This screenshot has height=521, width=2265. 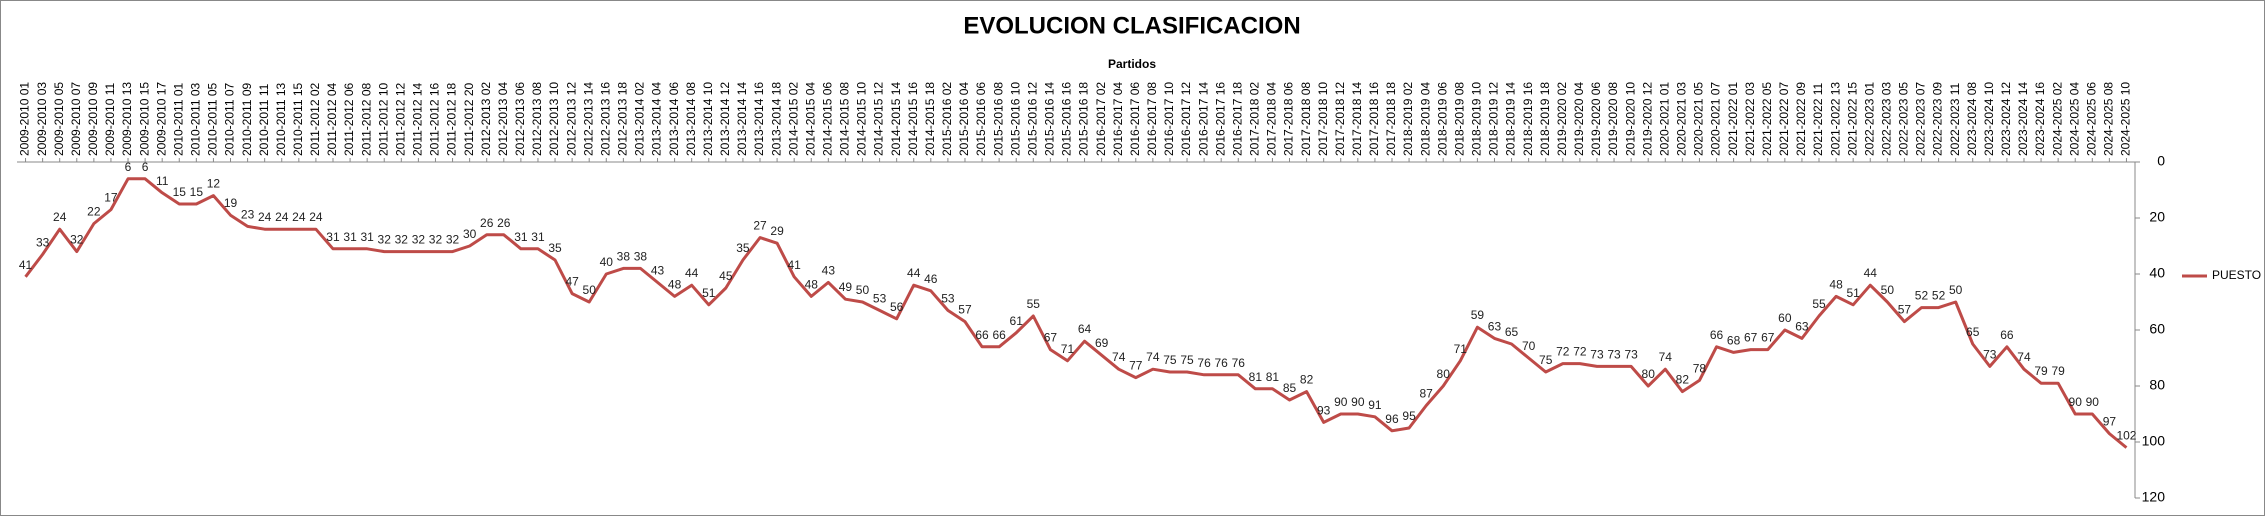 I want to click on data-label: 78, so click(x=1700, y=368).